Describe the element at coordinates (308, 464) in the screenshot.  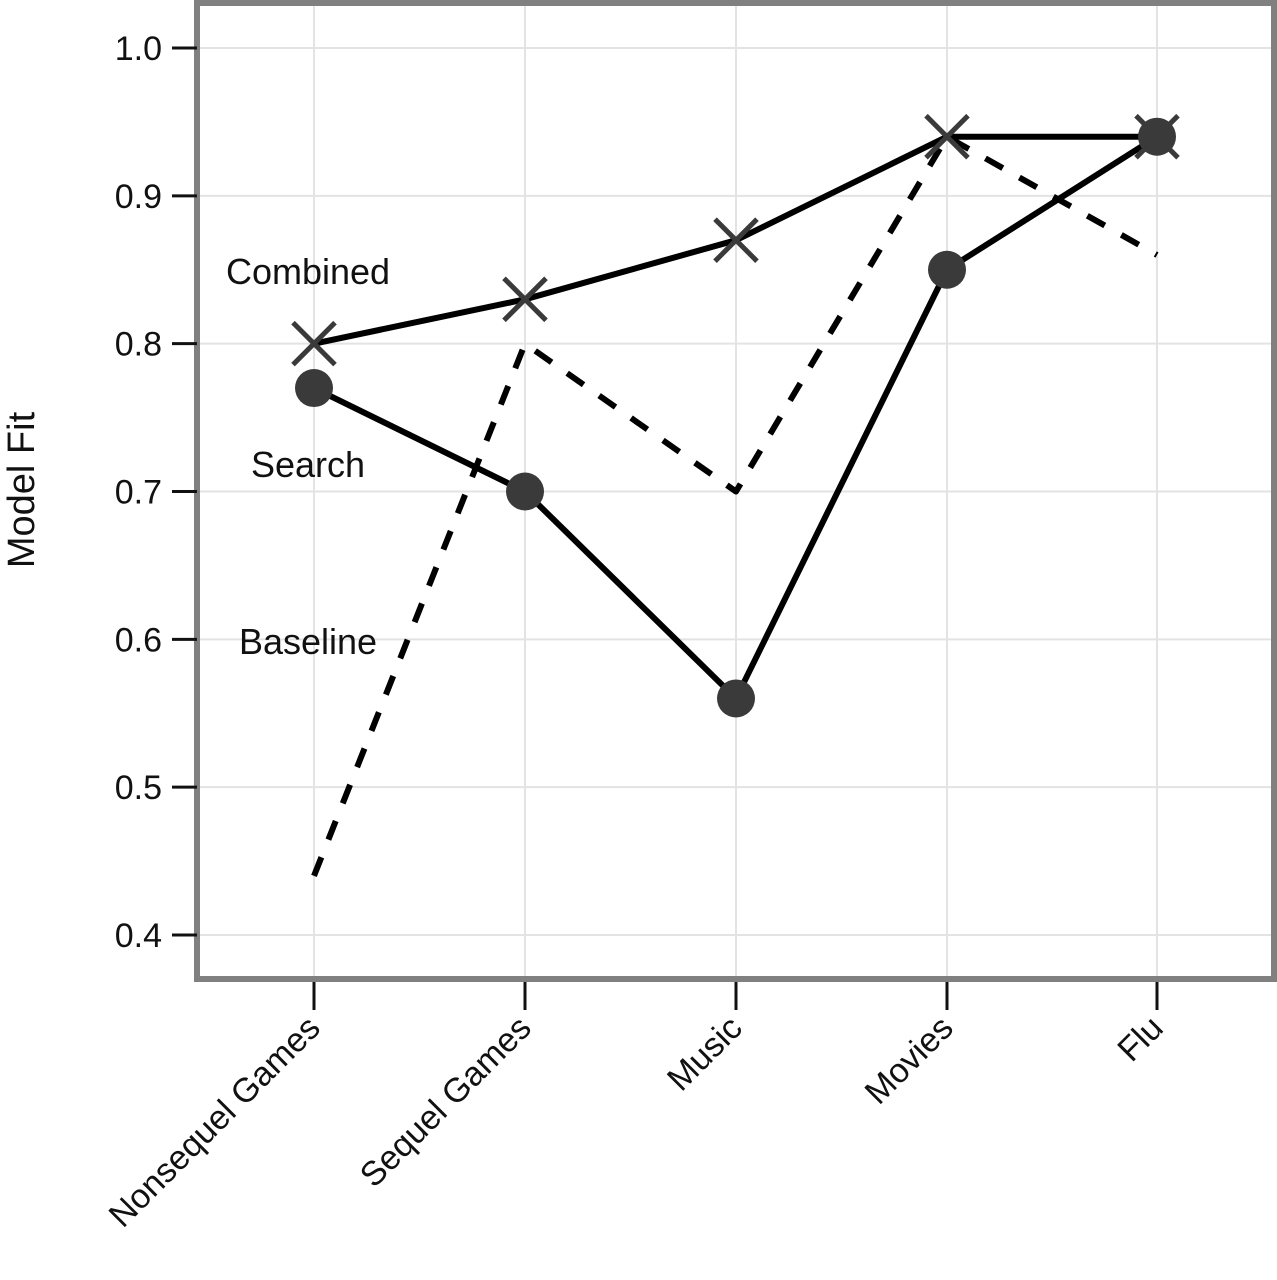
I see `series-label-search: Search` at that location.